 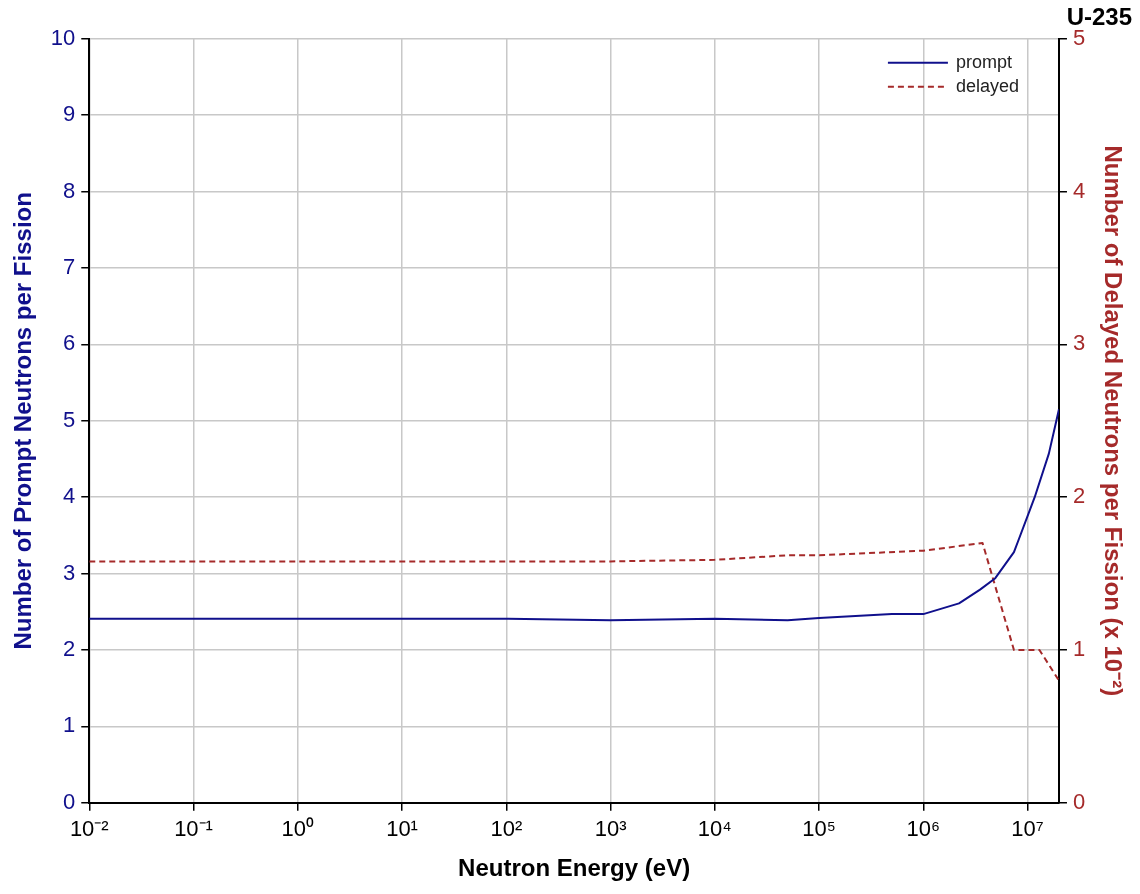 I want to click on y2-tick-label: 3, so click(x=1079, y=343).